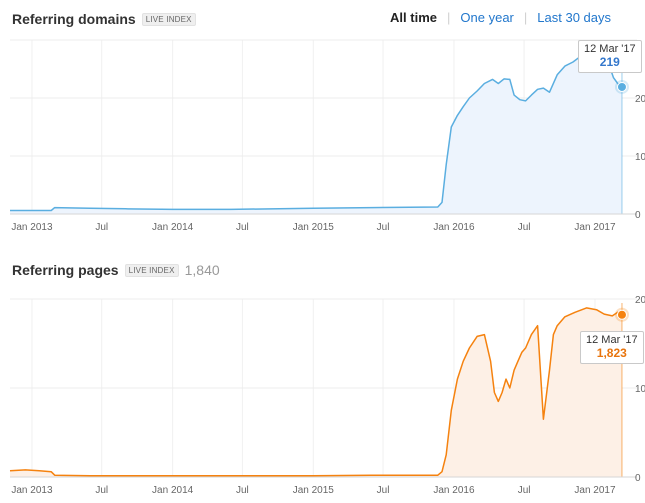  What do you see at coordinates (611, 353) in the screenshot?
I see `pages-tooltip-value: 1,823` at bounding box center [611, 353].